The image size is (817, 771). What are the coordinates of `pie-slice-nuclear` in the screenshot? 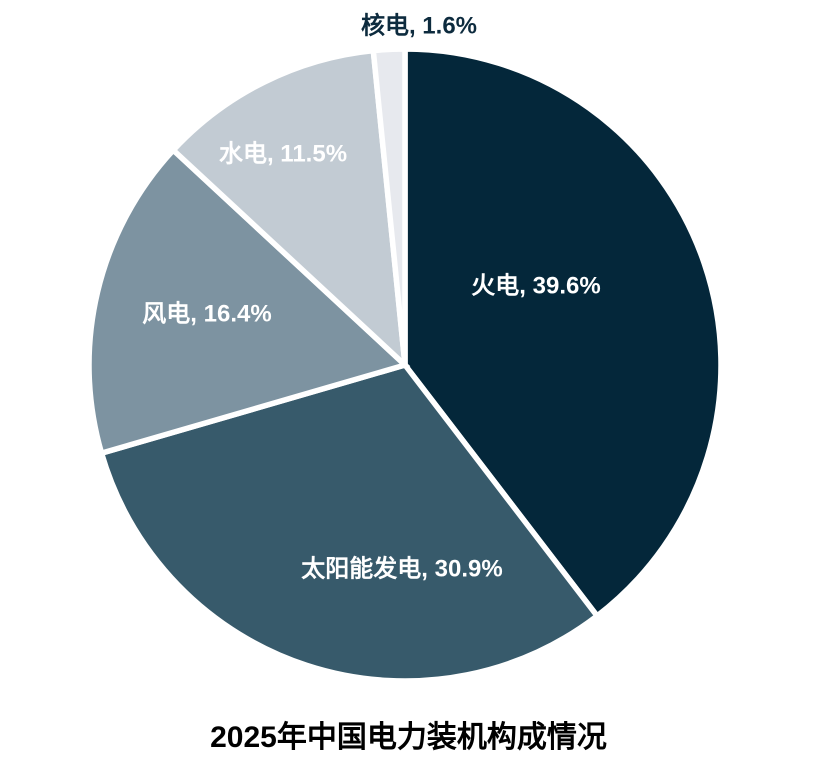 It's located at (389, 206).